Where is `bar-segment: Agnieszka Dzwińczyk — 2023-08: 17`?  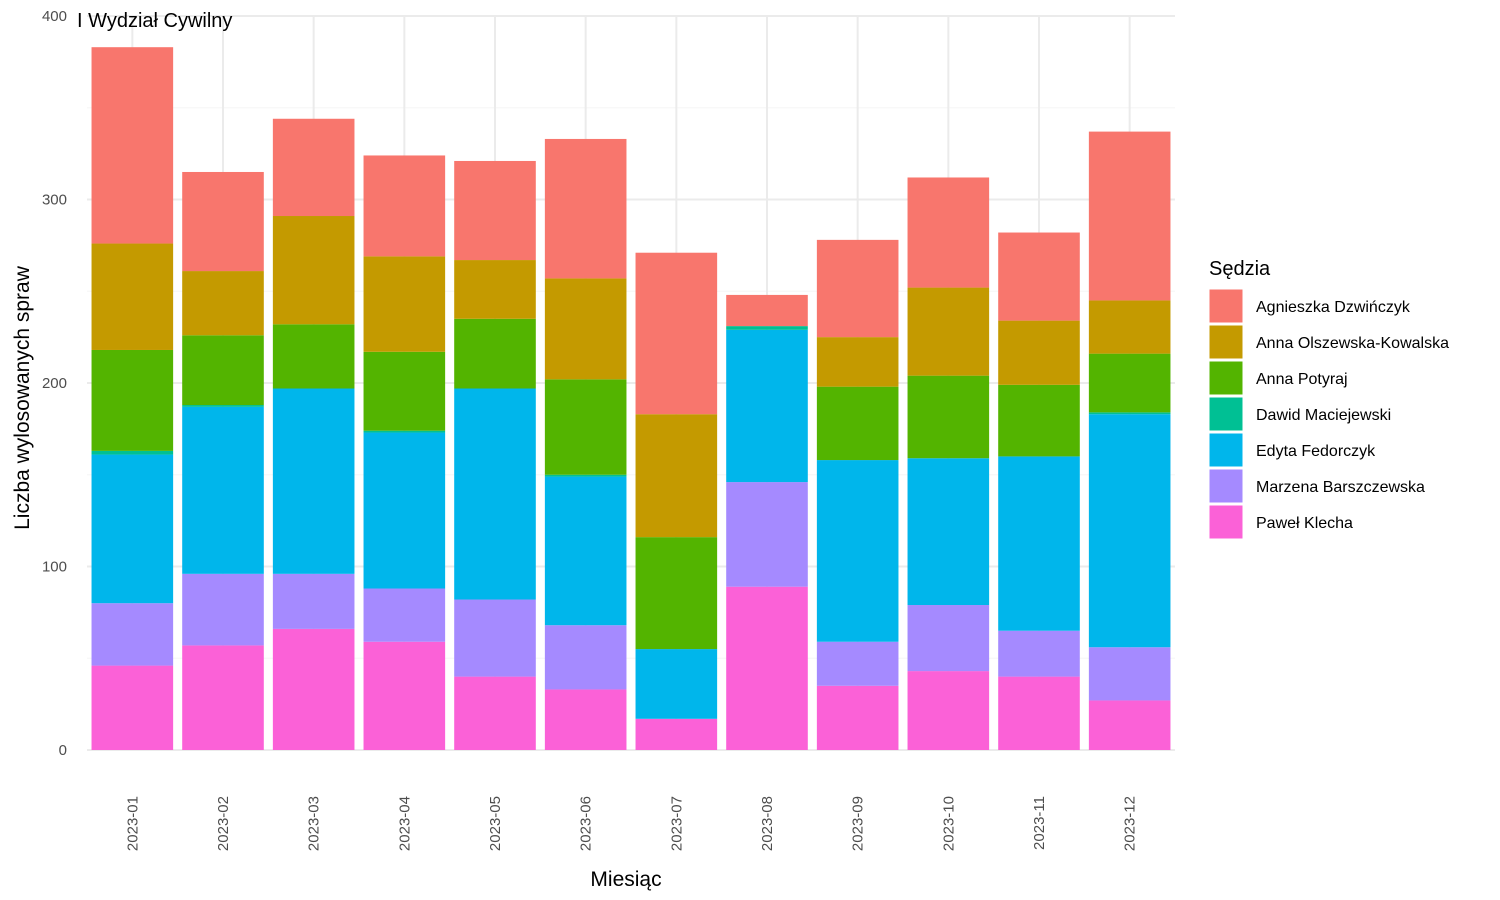
bar-segment: Agnieszka Dzwińczyk — 2023-08: 17 is located at coordinates (767, 310).